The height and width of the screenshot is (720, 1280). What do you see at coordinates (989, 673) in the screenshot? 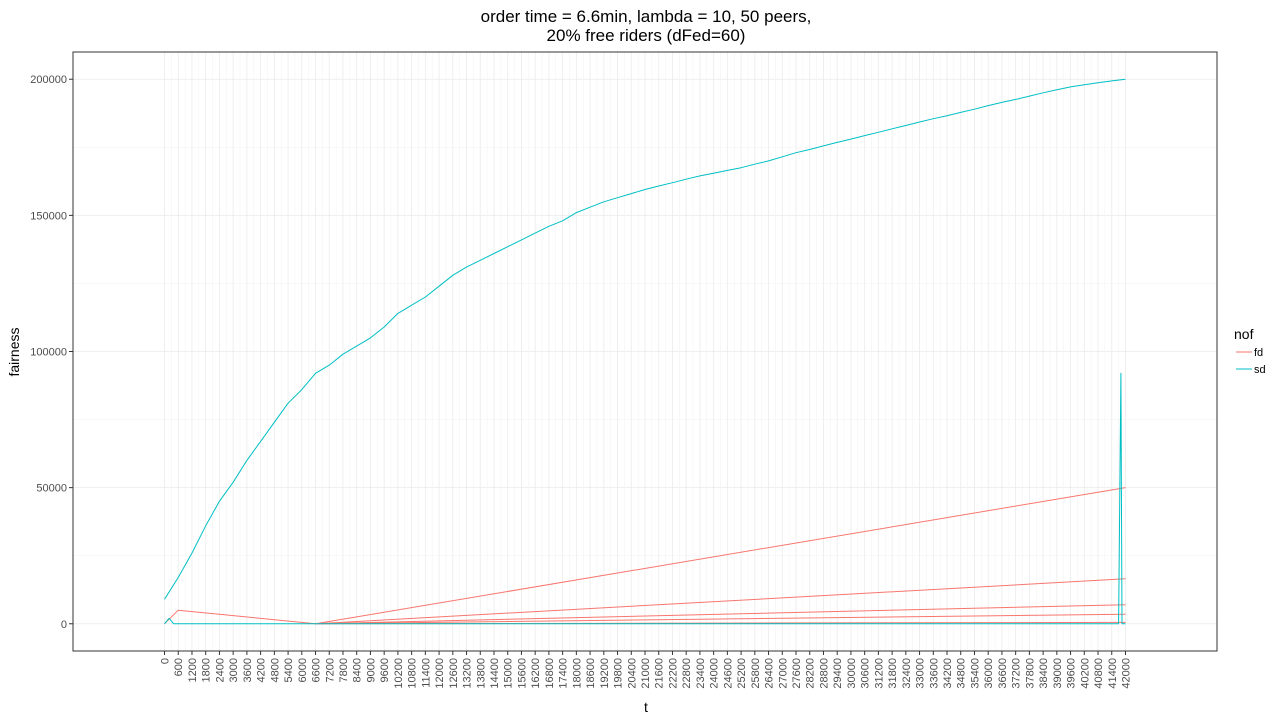
I see `x-tick-label: 36000` at bounding box center [989, 673].